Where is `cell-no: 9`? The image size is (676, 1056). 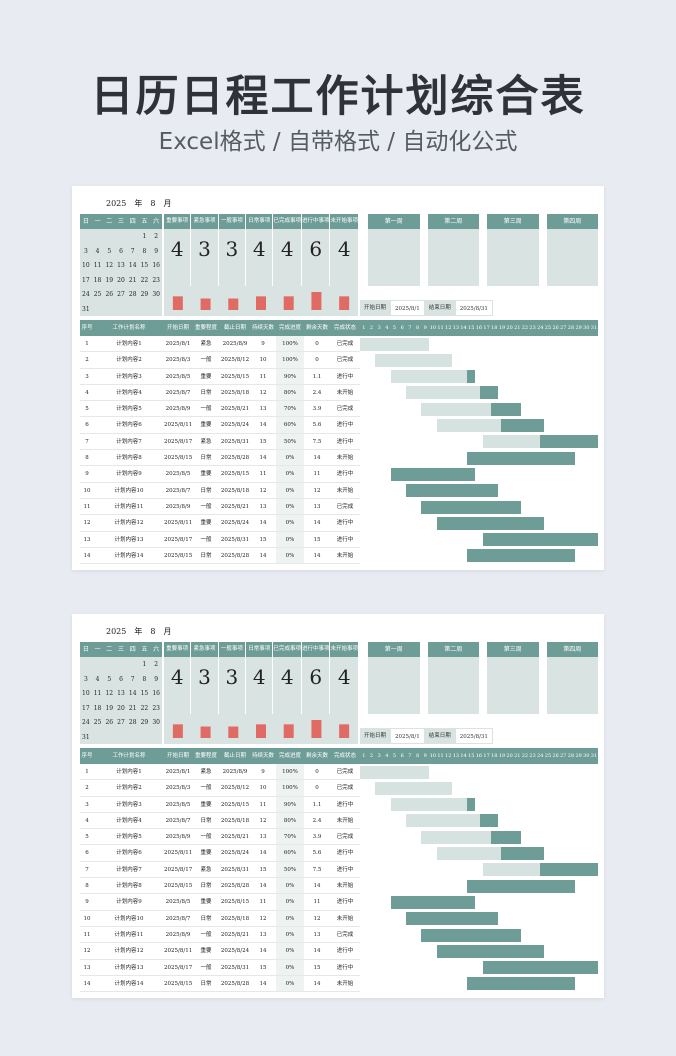 cell-no: 9 is located at coordinates (87, 474).